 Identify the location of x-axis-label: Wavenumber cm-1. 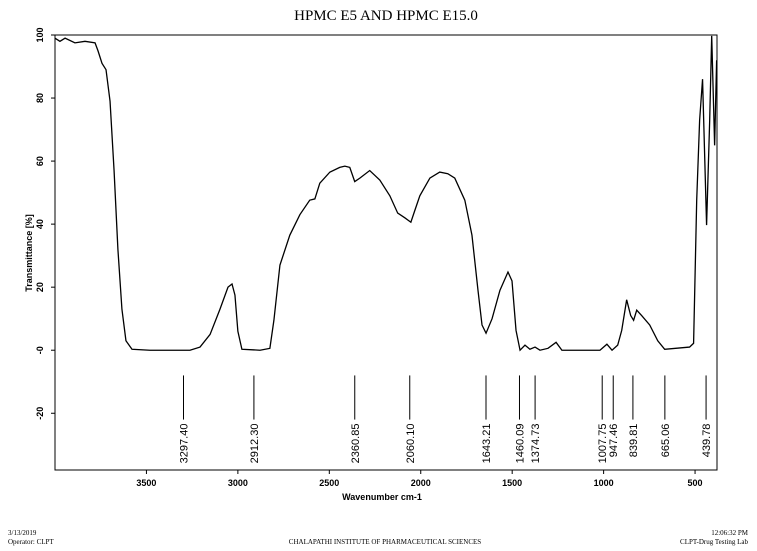
(382, 497).